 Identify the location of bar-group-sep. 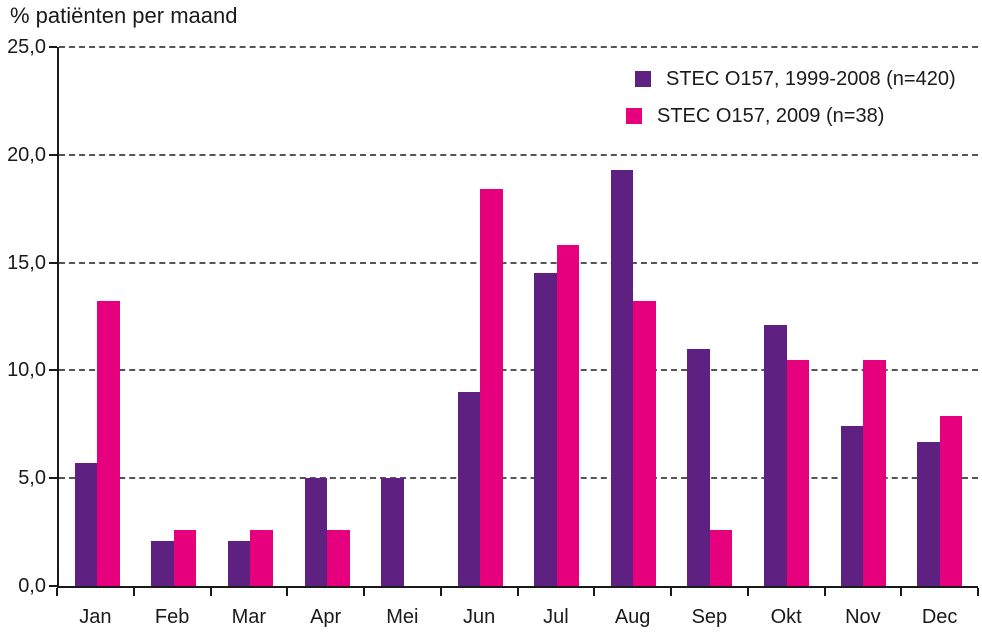
(710, 316).